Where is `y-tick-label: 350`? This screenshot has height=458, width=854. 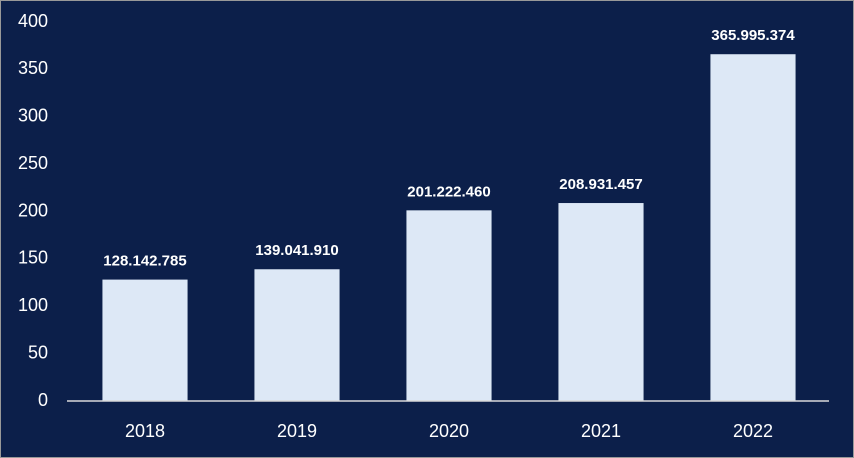 y-tick-label: 350 is located at coordinates (33, 68).